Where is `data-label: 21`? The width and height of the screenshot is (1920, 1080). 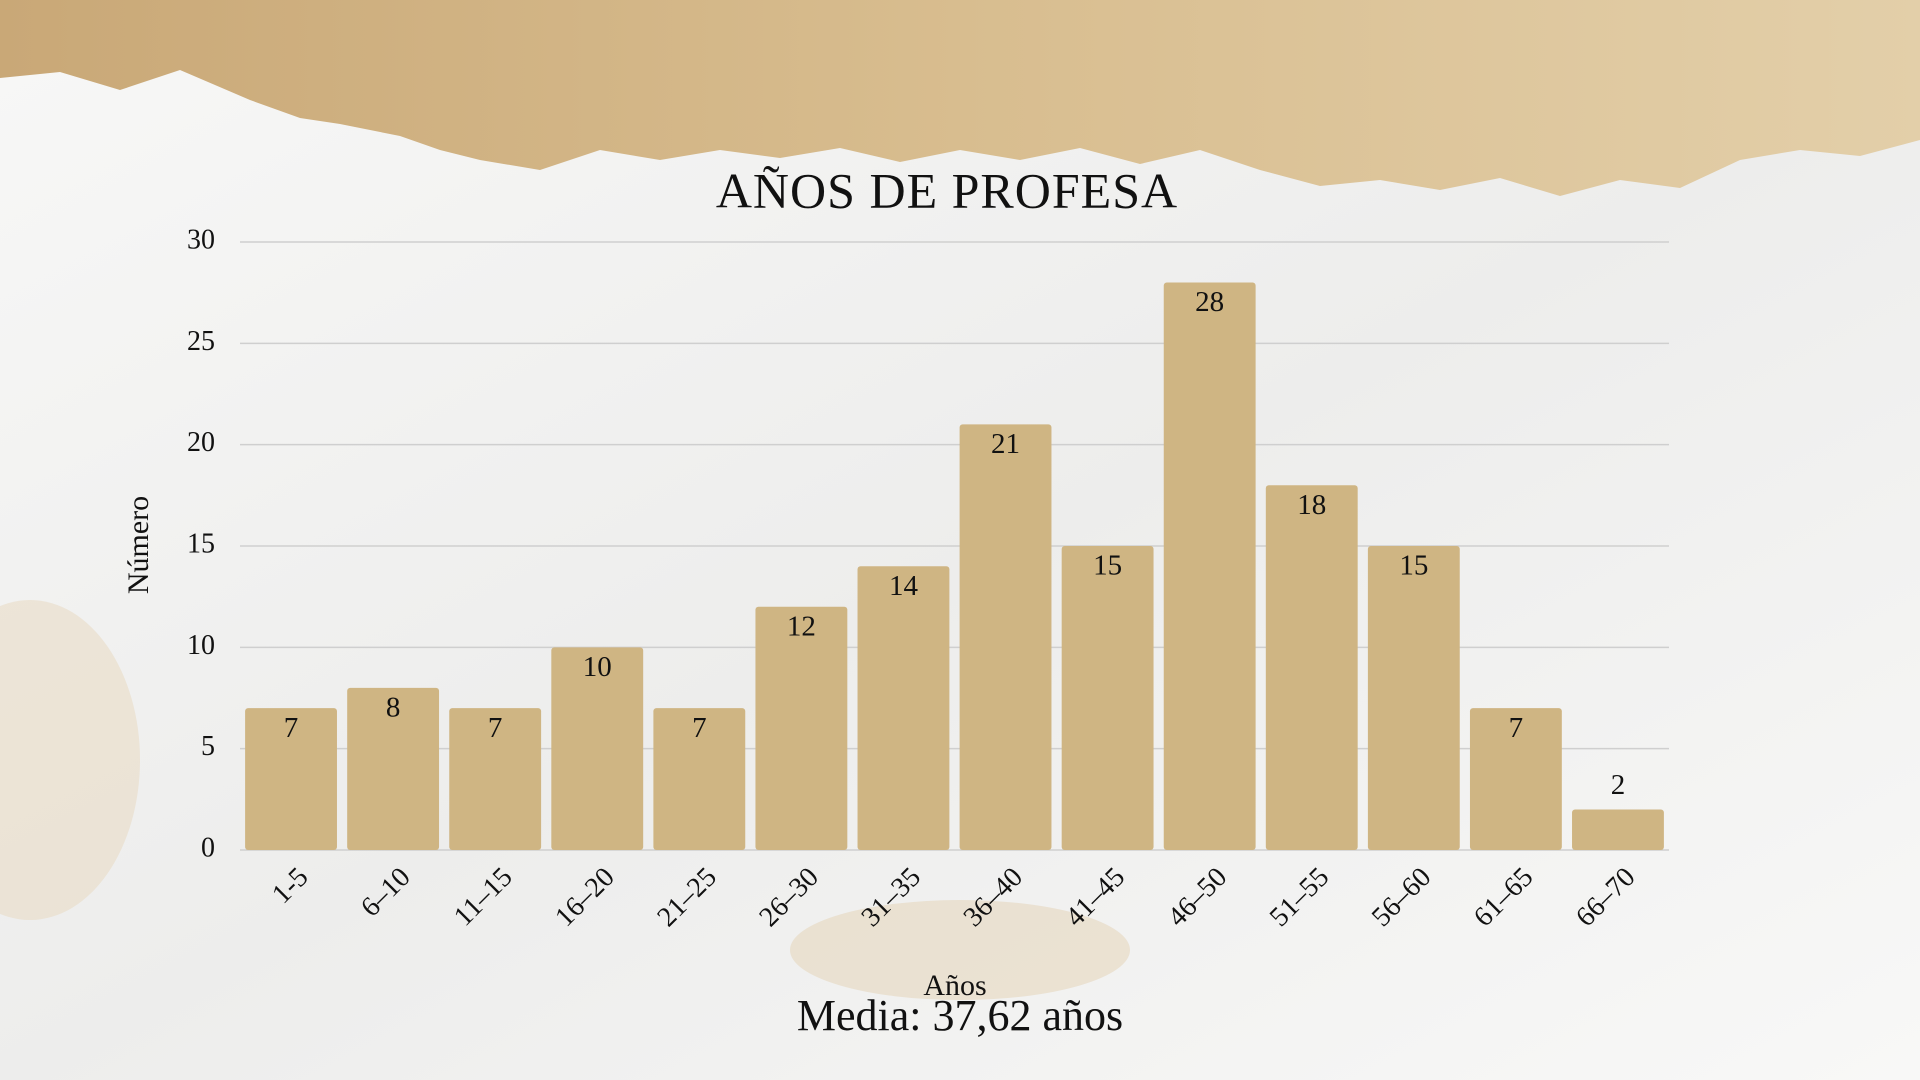
data-label: 21 is located at coordinates (1005, 444).